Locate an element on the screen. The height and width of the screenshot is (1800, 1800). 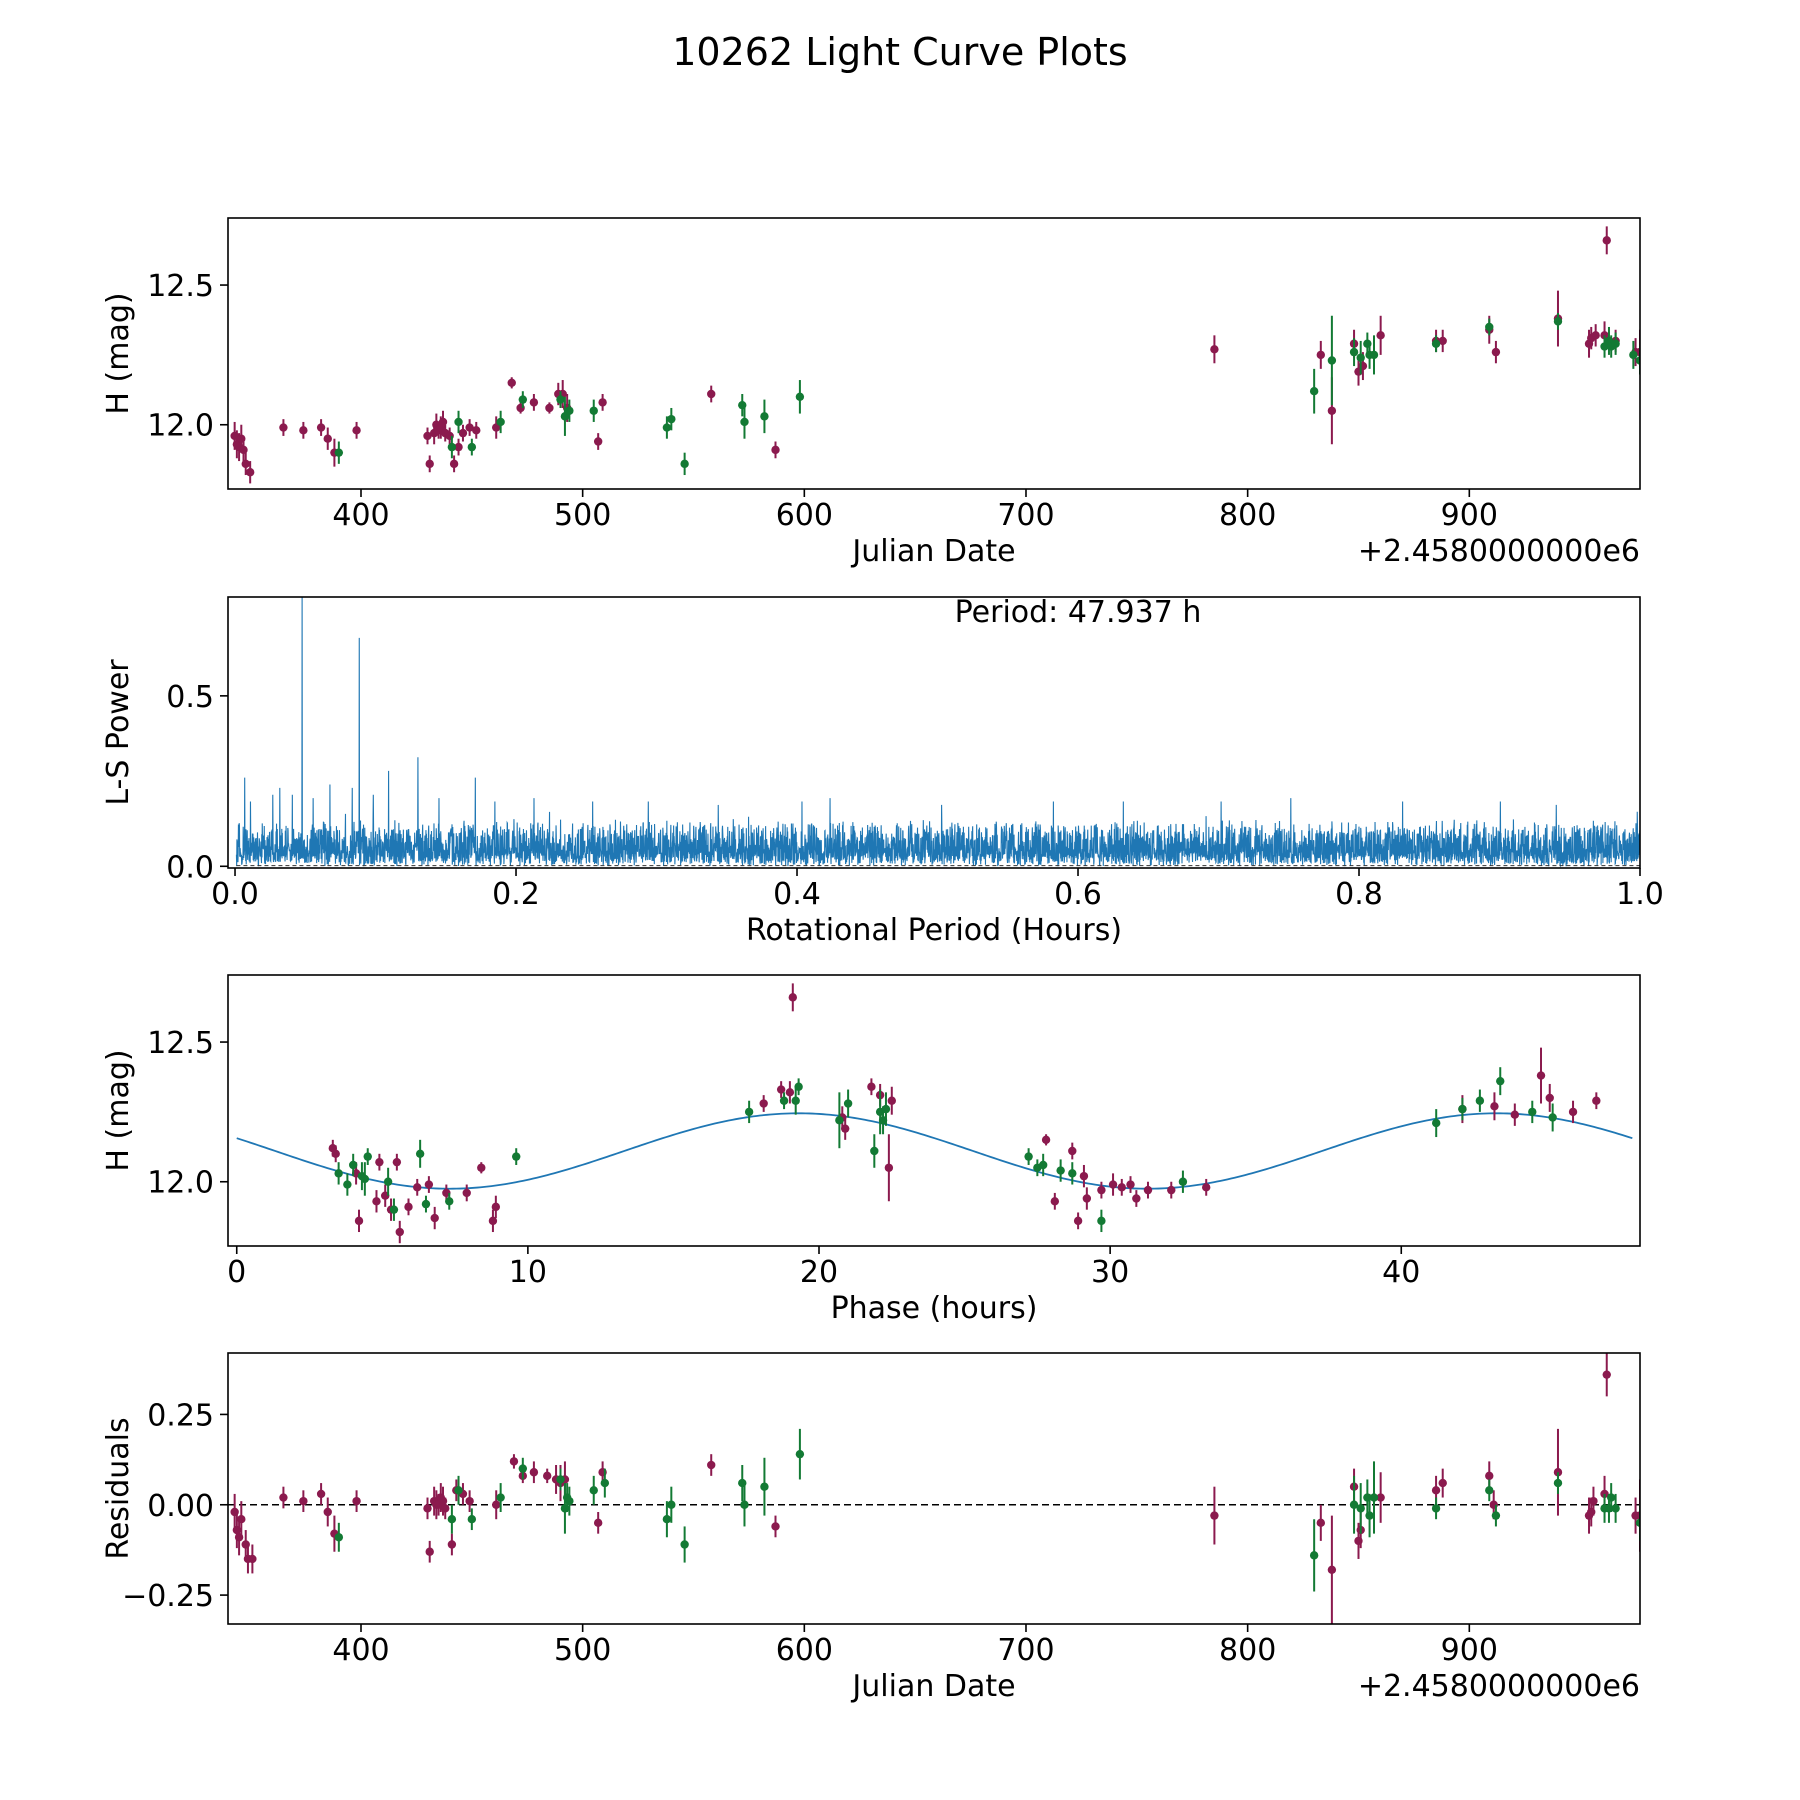
x-tick-label: 400 is located at coordinates (360, 515).